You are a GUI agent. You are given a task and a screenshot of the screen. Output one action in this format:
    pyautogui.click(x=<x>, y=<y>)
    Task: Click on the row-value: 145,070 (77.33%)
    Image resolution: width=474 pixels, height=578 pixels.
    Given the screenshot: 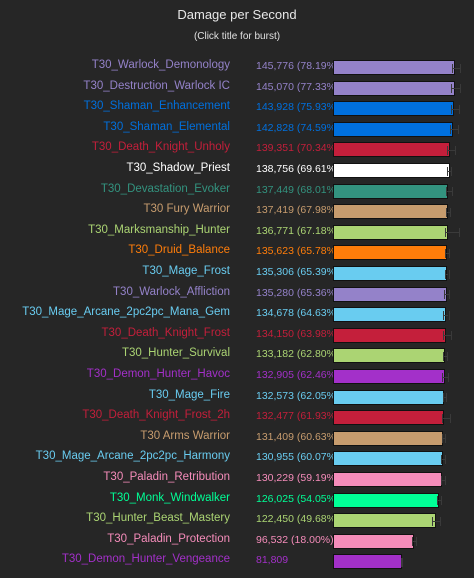 What is the action you would take?
    pyautogui.click(x=298, y=86)
    